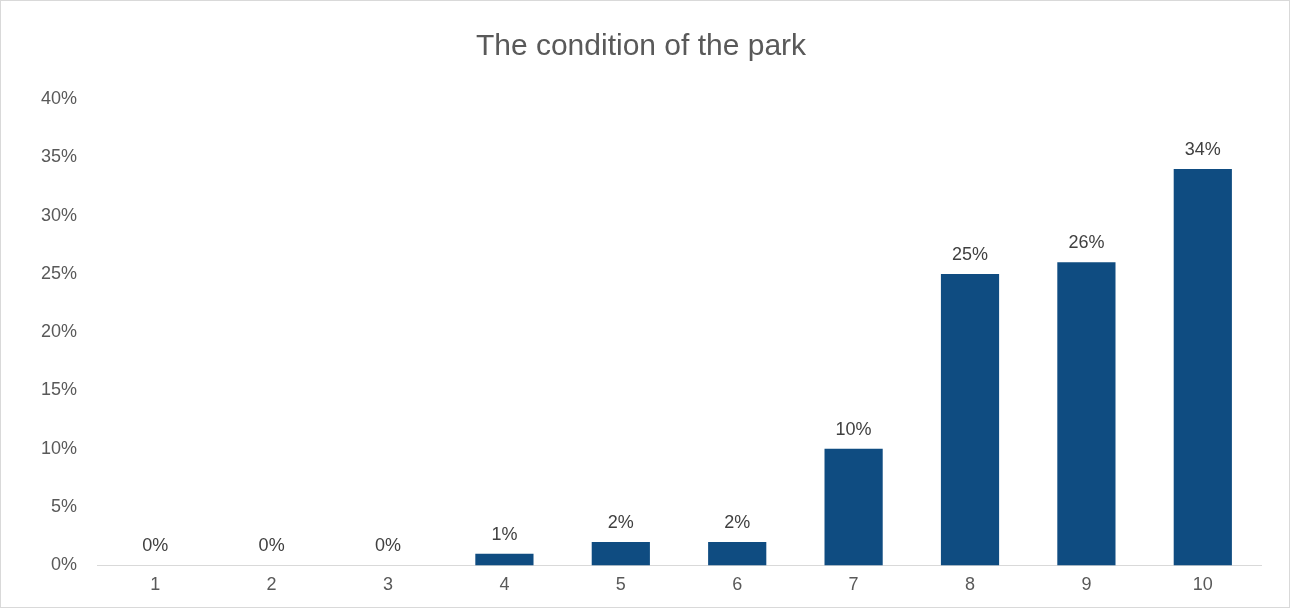  What do you see at coordinates (970, 584) in the screenshot?
I see `x-tick-label: 8` at bounding box center [970, 584].